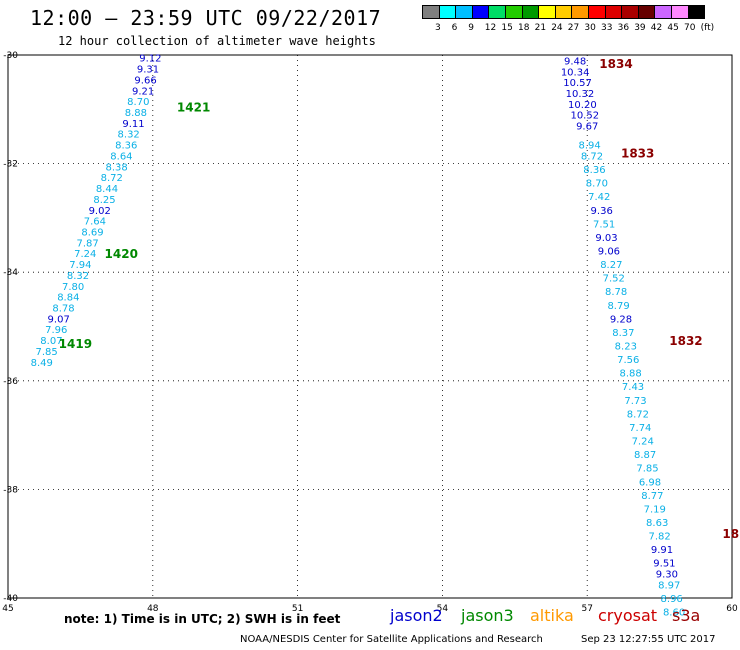  Describe the element at coordinates (667, 575) in the screenshot. I see `wave-height-point: 9.30` at that location.